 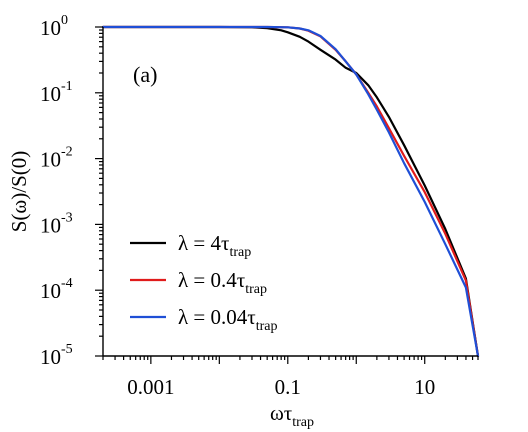 What do you see at coordinates (56, 289) in the screenshot?
I see `y-tick-label: 10⁻⁴` at bounding box center [56, 289].